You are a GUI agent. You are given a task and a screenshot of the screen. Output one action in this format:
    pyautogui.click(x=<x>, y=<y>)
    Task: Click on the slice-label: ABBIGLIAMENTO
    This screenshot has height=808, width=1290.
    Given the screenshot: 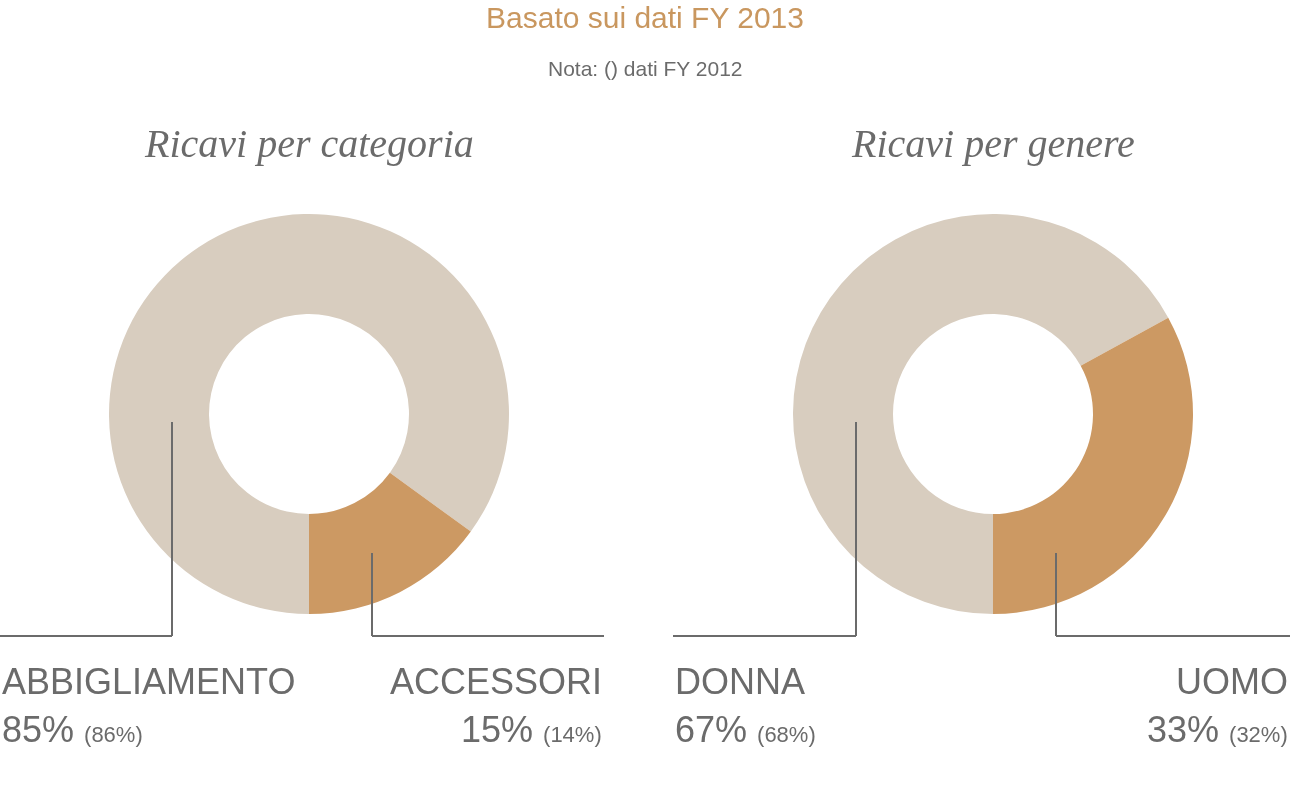 What is the action you would take?
    pyautogui.click(x=149, y=681)
    